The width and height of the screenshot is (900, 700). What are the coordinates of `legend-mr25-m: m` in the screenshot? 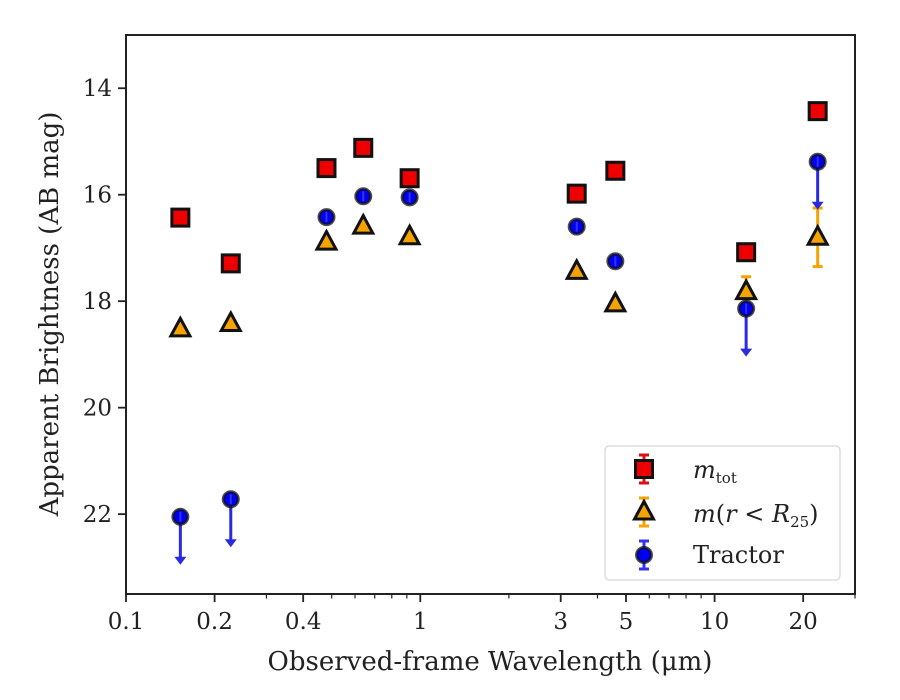 It's located at (704, 514).